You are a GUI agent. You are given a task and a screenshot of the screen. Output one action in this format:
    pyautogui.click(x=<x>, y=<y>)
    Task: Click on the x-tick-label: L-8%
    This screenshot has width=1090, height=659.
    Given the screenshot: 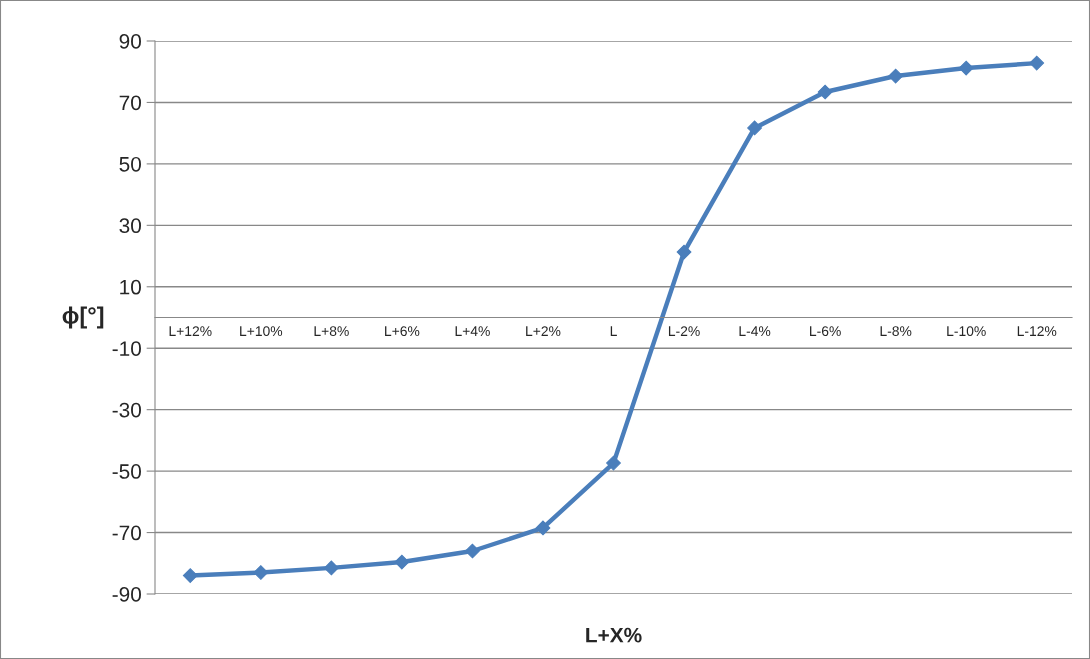 What is the action you would take?
    pyautogui.click(x=896, y=331)
    